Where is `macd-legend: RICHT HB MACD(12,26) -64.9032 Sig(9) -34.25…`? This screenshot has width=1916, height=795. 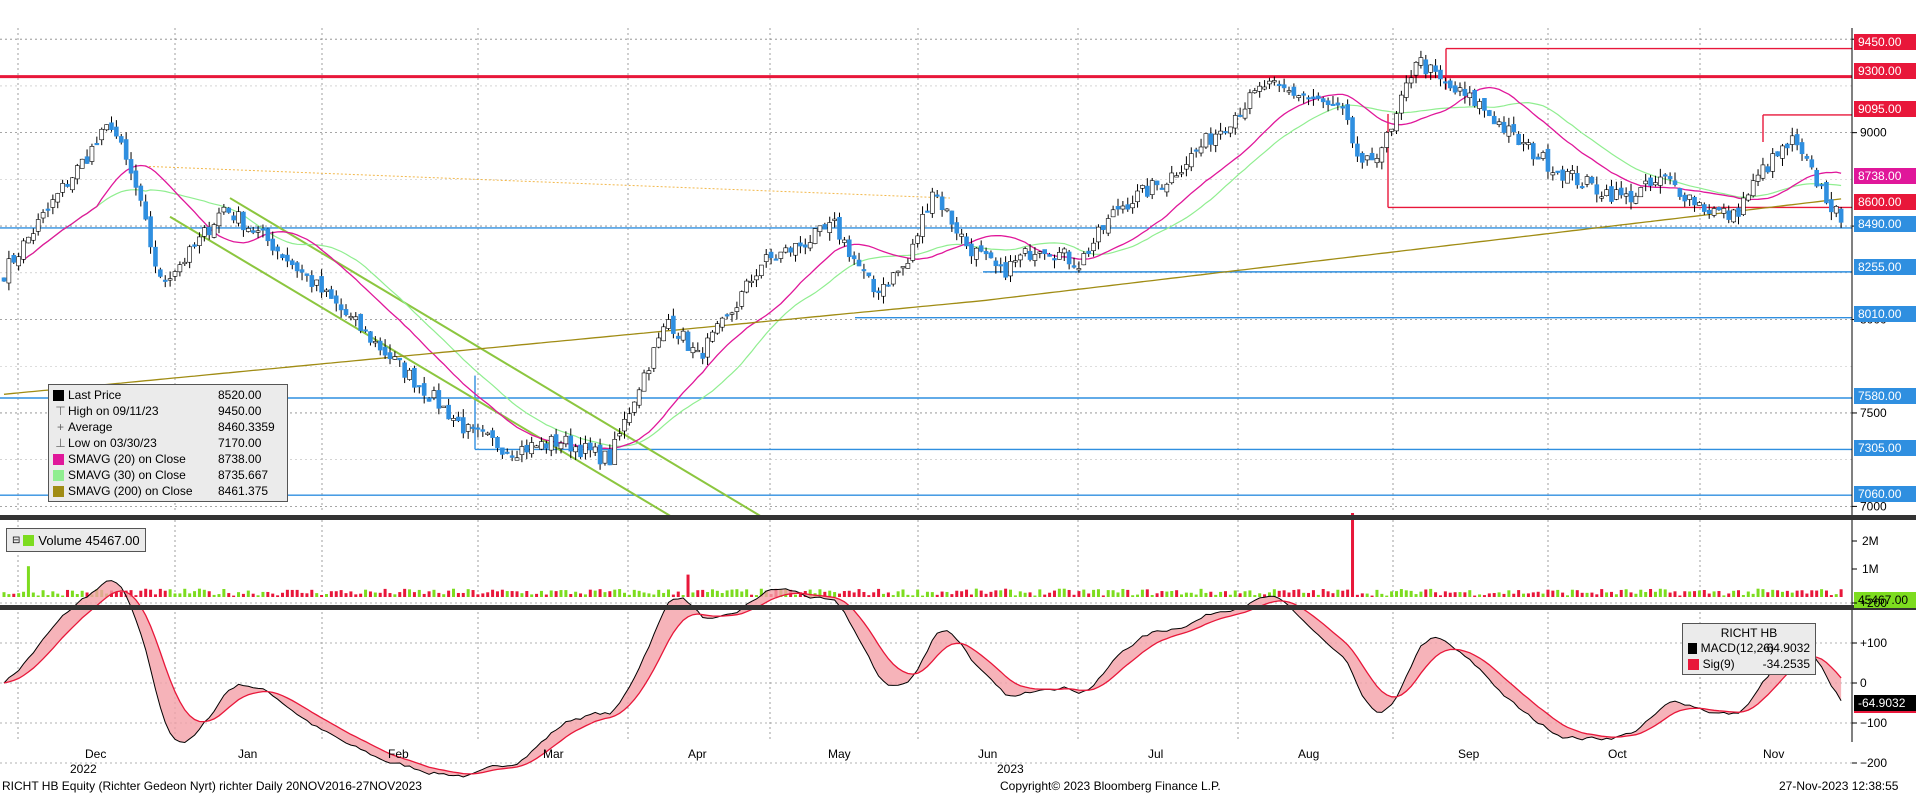
macd-legend: RICHT HB MACD(12,26) -64.9032 Sig(9) -34.25… is located at coordinates (1749, 649).